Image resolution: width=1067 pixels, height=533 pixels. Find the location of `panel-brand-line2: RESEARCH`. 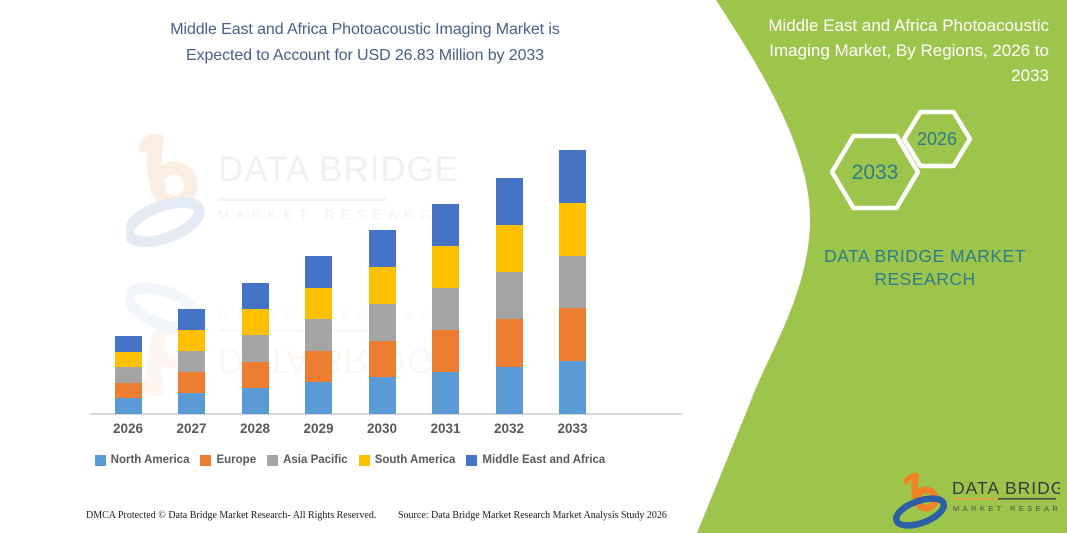

panel-brand-line2: RESEARCH is located at coordinates (925, 279).